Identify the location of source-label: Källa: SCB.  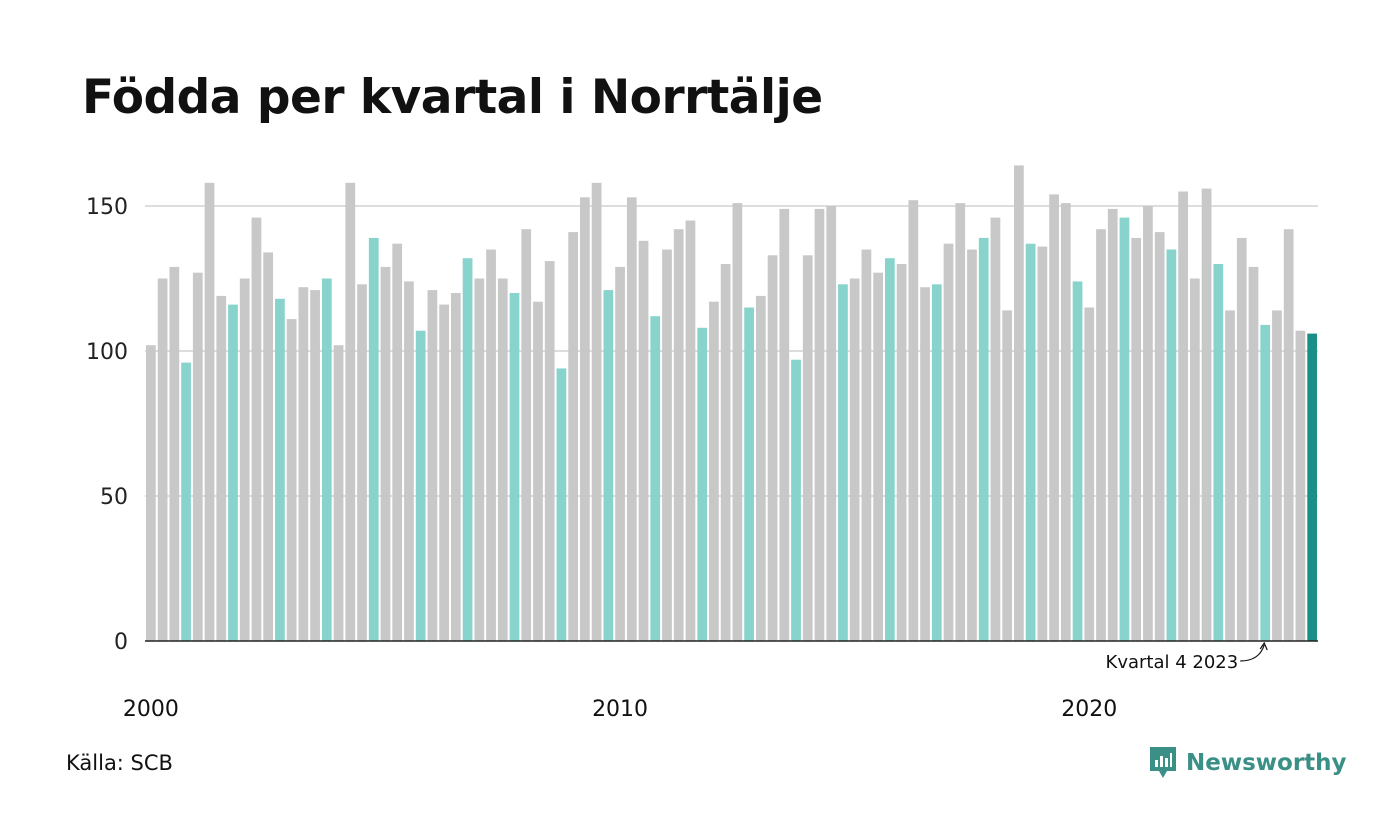
(119, 763).